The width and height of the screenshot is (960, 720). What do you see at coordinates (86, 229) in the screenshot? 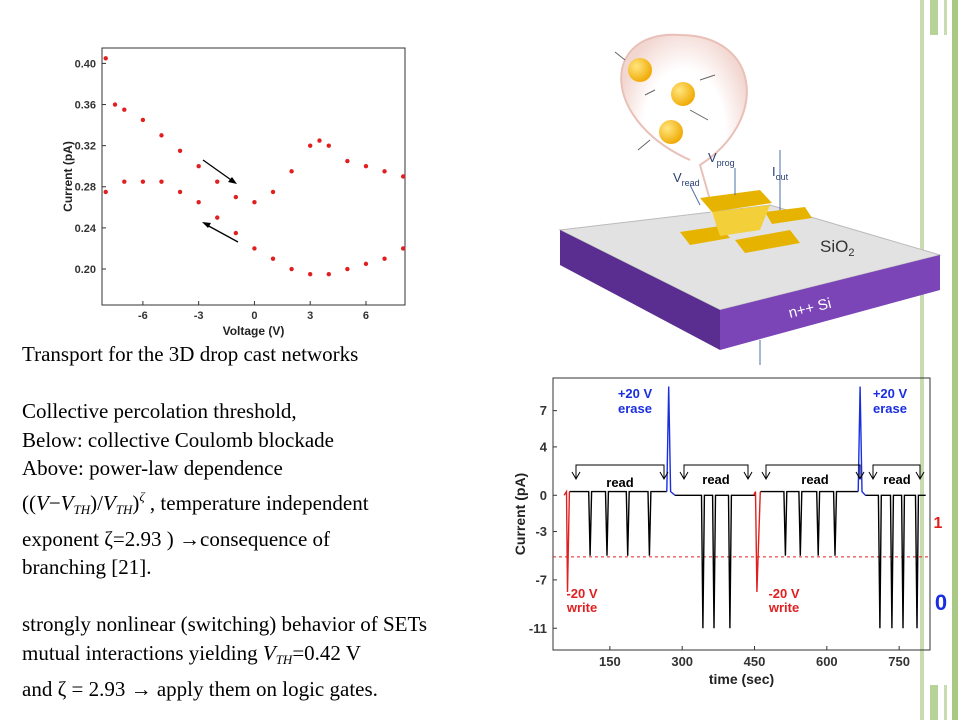
I see `y-tick-label: 0.24` at bounding box center [86, 229].